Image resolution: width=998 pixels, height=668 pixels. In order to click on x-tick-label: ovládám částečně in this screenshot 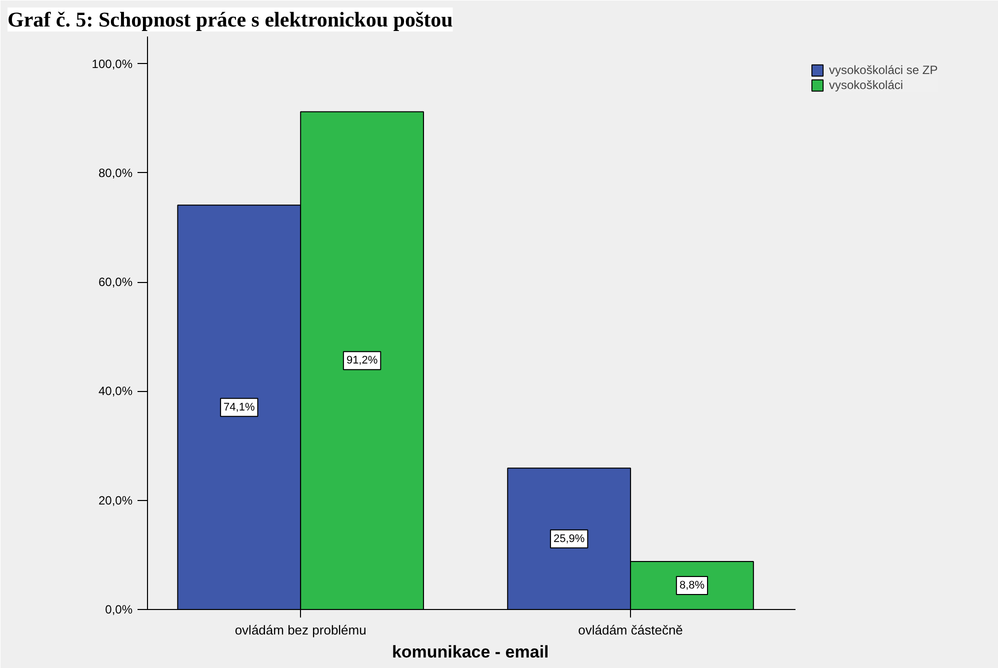, I will do `click(630, 630)`.